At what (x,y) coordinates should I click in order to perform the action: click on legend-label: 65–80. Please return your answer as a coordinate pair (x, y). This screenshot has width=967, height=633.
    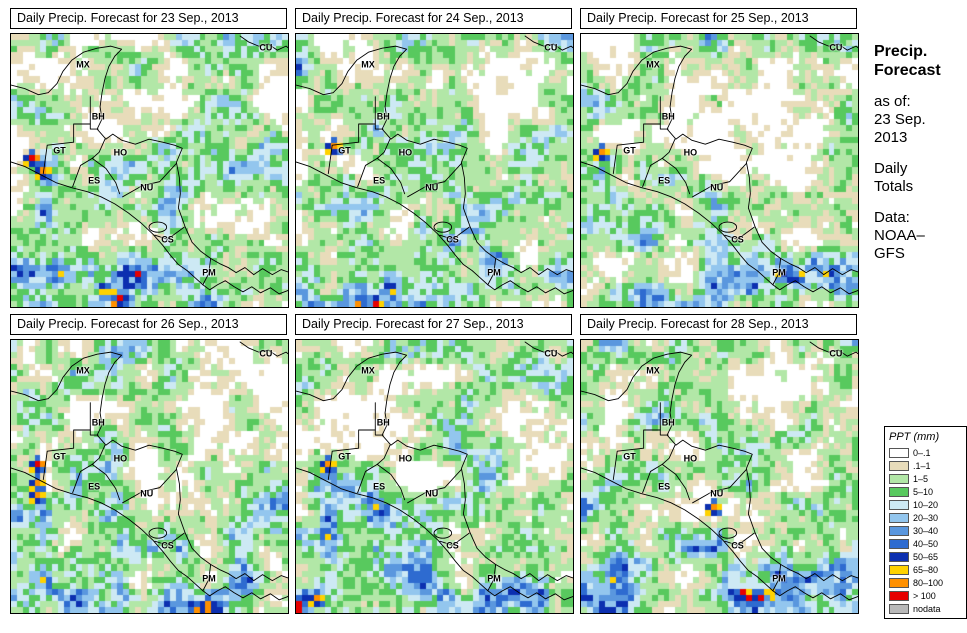
    Looking at the image, I should click on (926, 569).